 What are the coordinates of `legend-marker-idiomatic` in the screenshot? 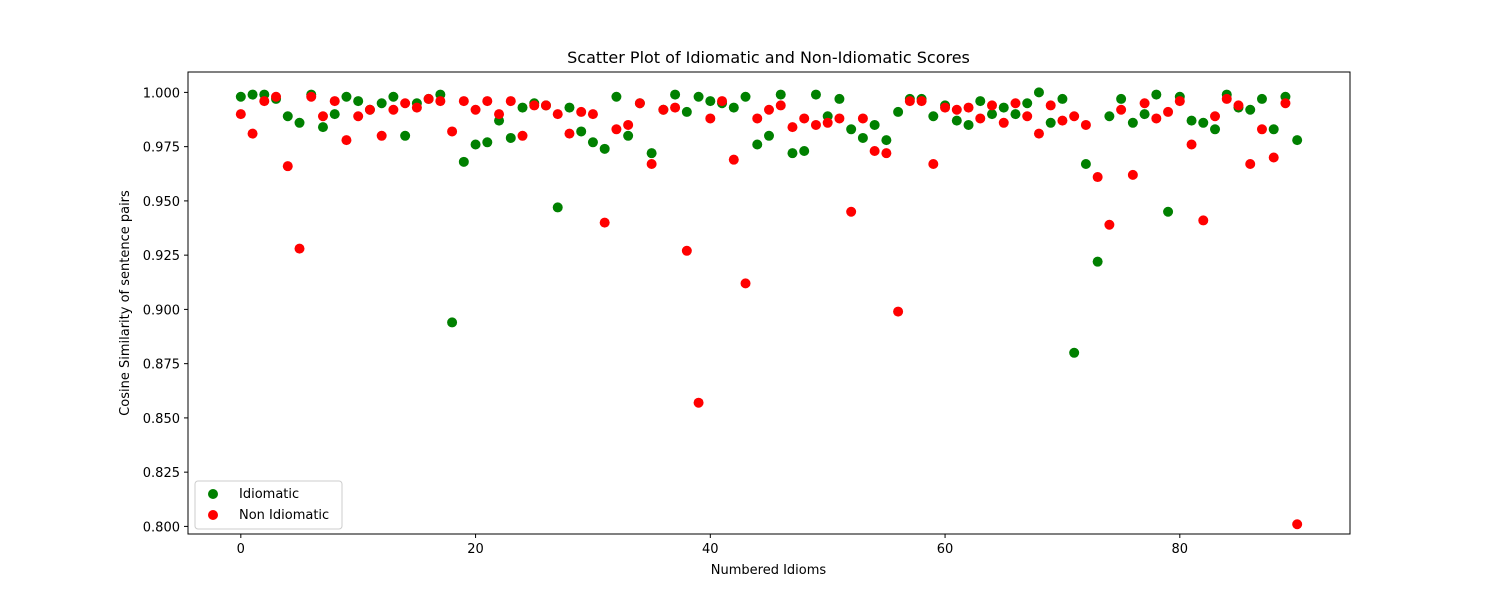 It's located at (213, 494).